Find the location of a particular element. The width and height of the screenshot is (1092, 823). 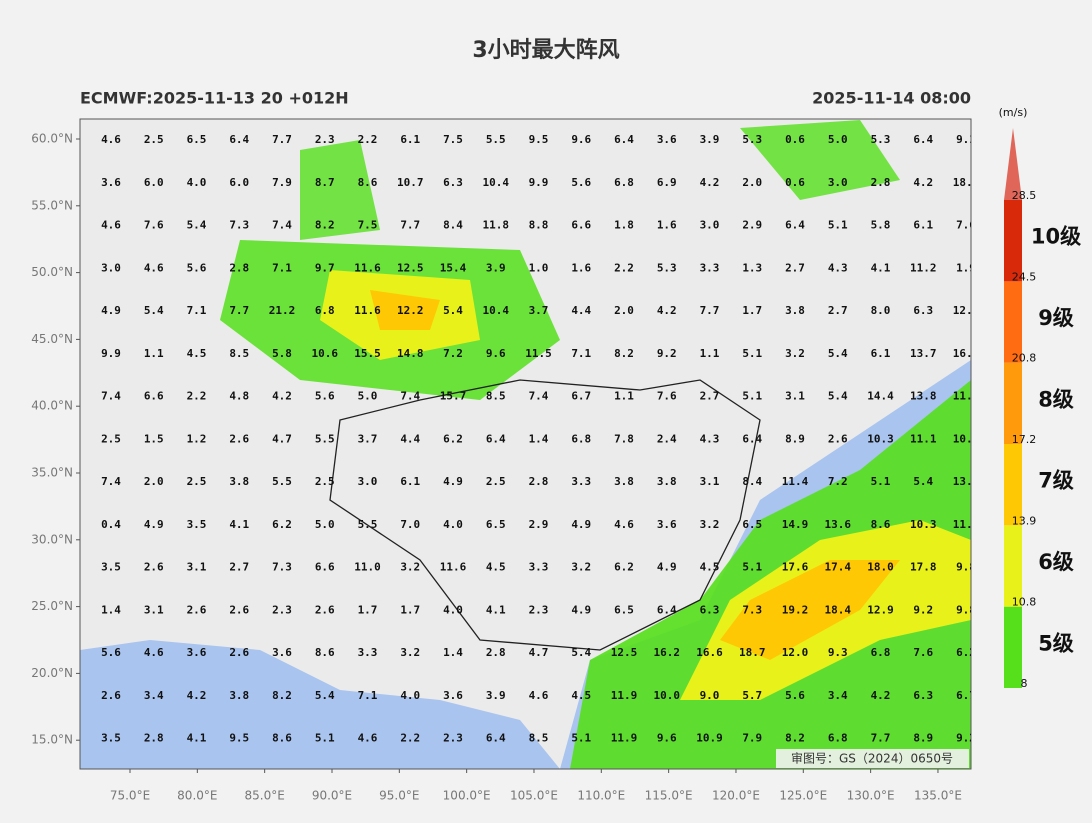

lon-tick-label: 80.0°E is located at coordinates (197, 796).